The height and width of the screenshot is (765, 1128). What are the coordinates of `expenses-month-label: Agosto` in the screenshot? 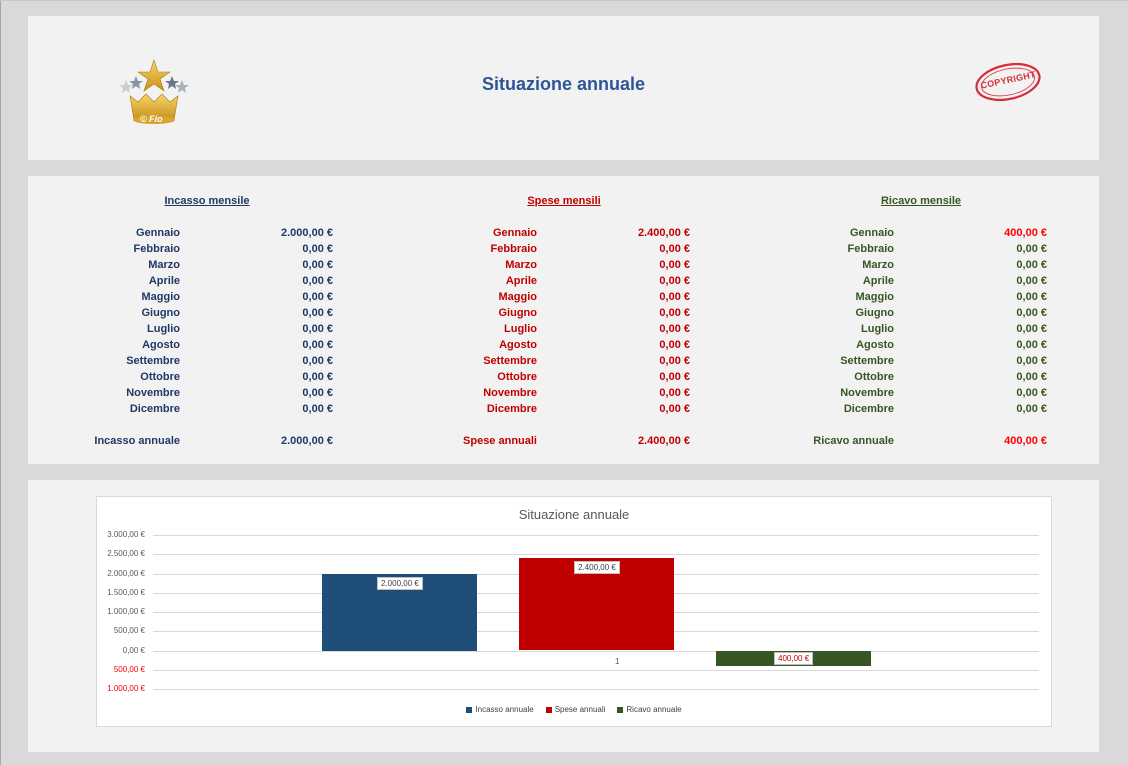 It's located at (518, 345).